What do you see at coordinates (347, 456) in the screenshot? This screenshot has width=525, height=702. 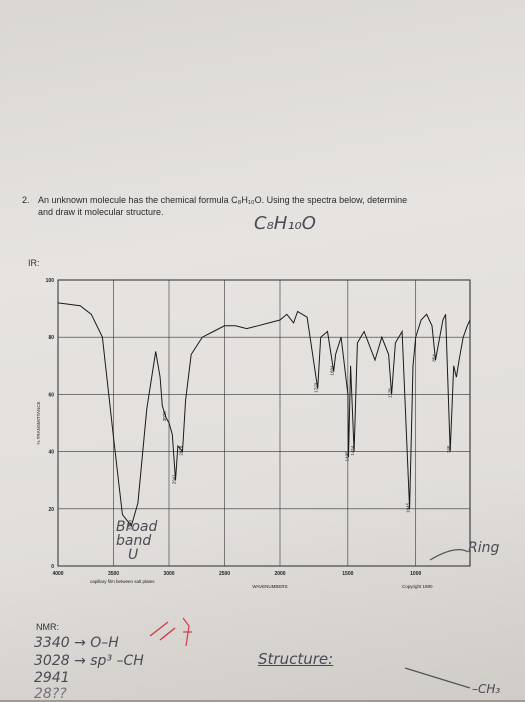 I see `peak-label: 1495` at bounding box center [347, 456].